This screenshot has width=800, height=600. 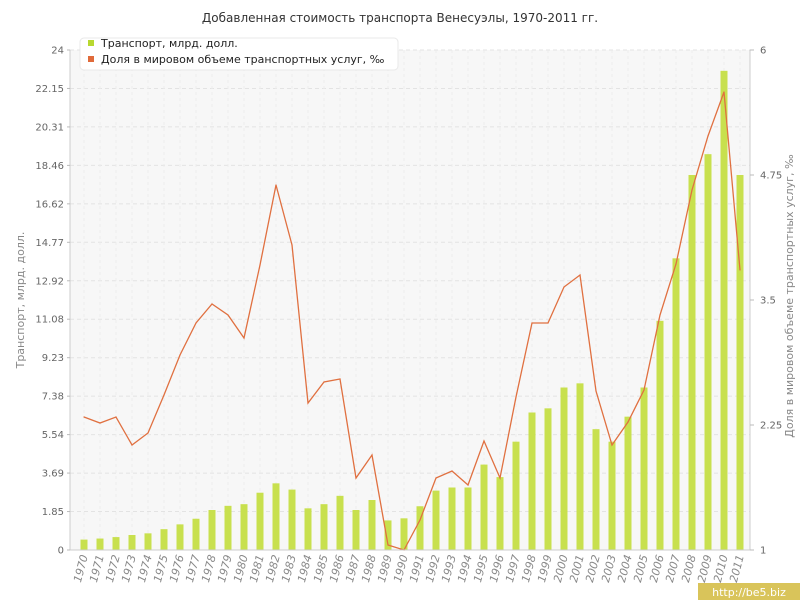 I want to click on y-axis-left-title: Транспорт, млрд. долл., so click(x=20, y=301).